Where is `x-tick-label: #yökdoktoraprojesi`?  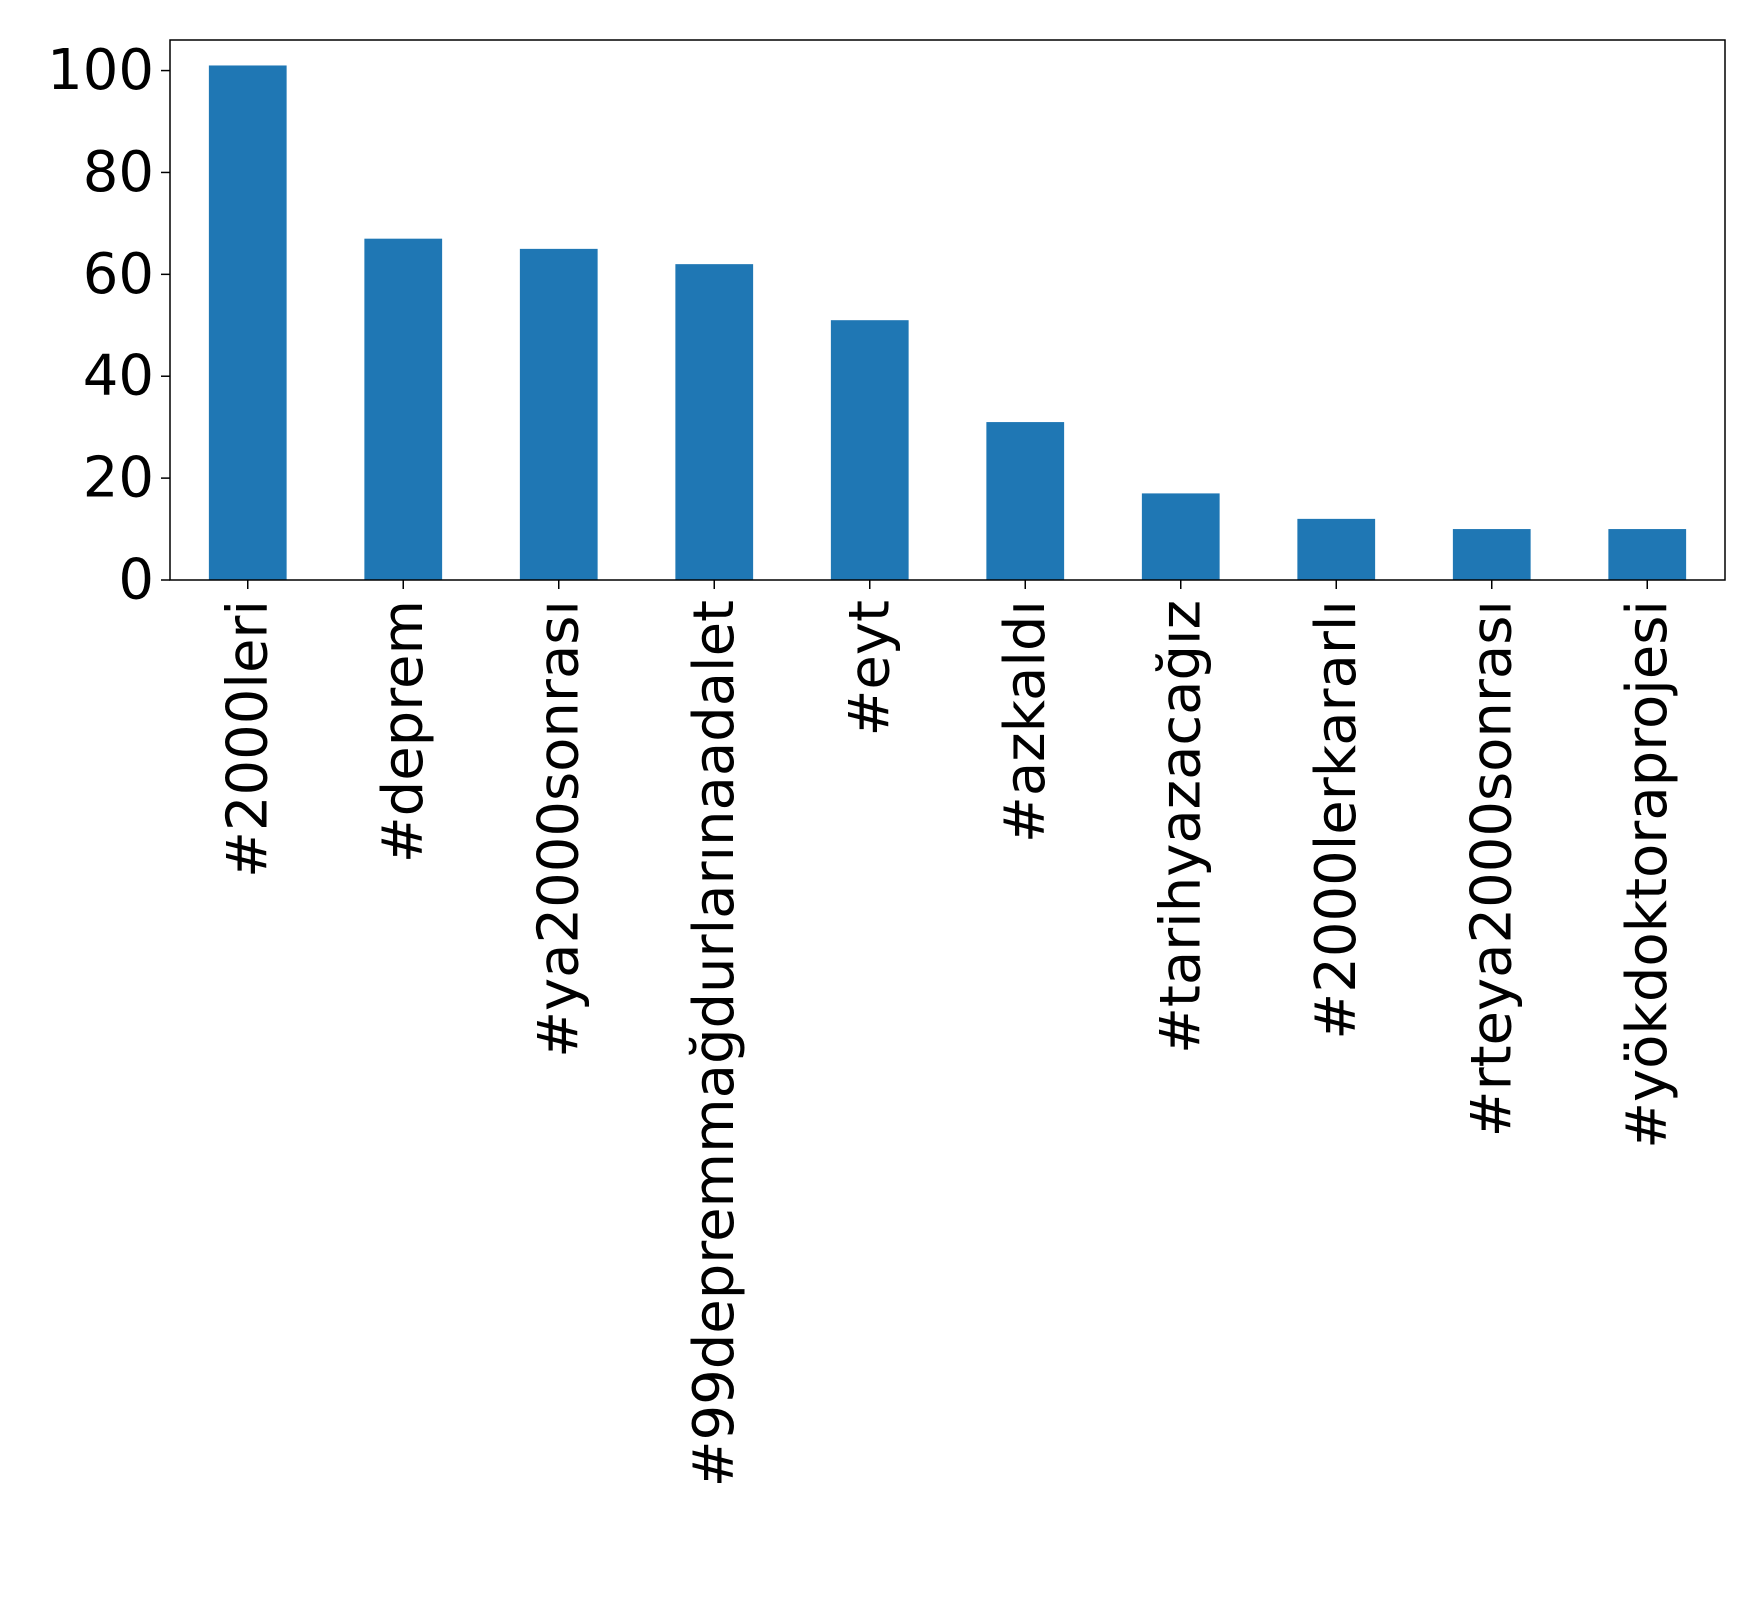 x-tick-label: #yökdoktoraprojesi is located at coordinates (1647, 874).